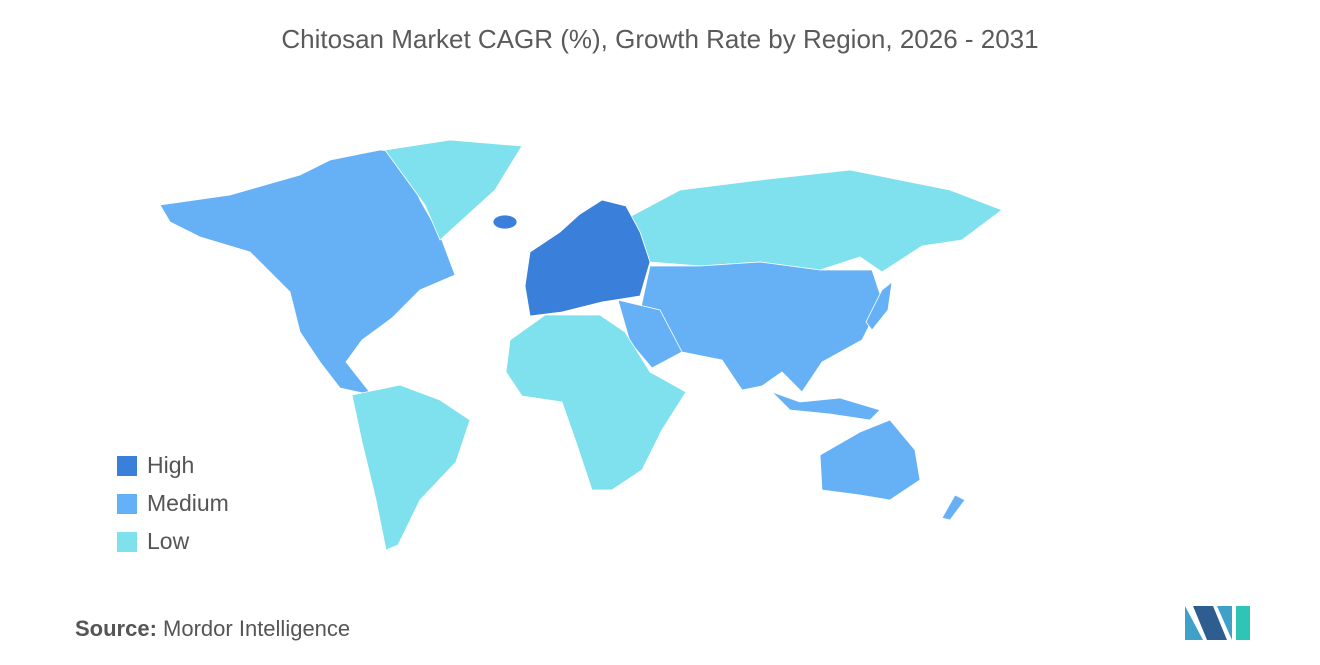  Describe the element at coordinates (505, 222) in the screenshot. I see `region-iceland` at that location.